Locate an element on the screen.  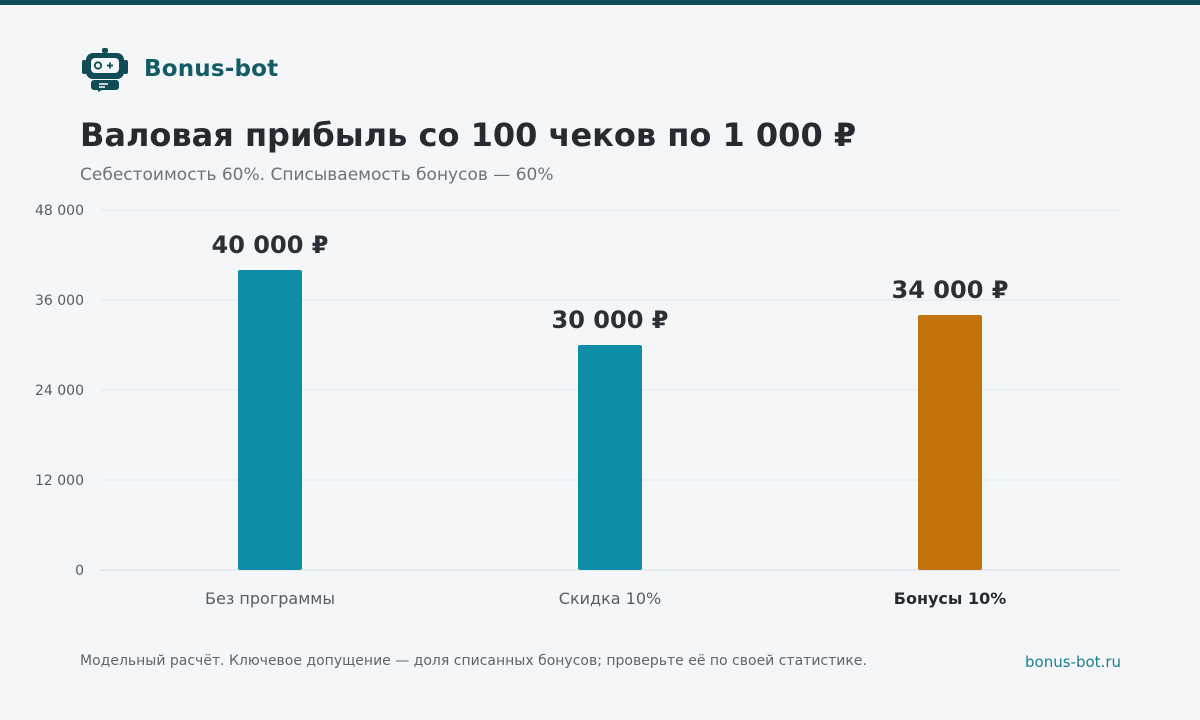
chart-title: Валовая прибыль со 100 чеков по 1 000 ₽ is located at coordinates (468, 135).